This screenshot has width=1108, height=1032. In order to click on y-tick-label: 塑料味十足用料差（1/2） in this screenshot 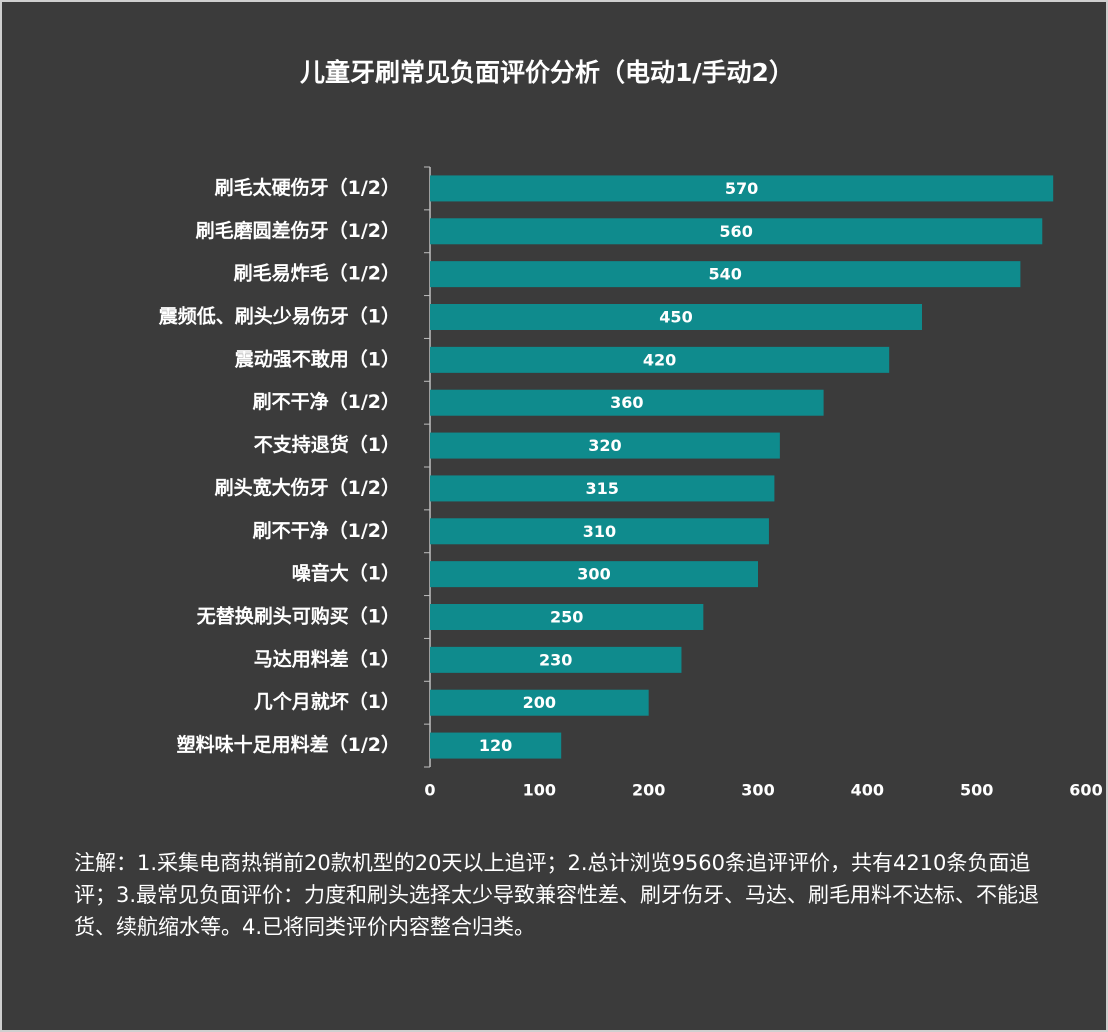, I will do `click(288, 744)`.